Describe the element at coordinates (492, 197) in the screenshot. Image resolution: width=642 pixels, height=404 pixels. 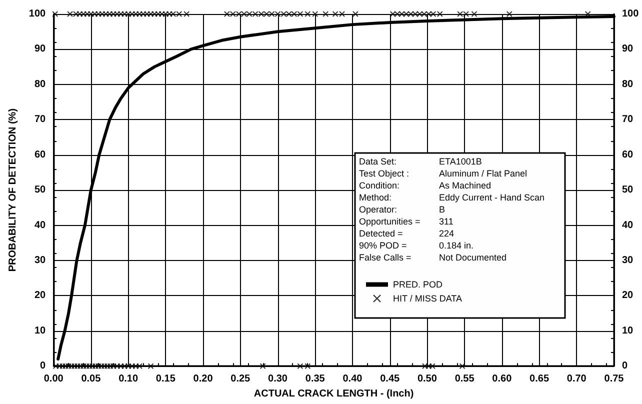
I see `annotation: Eddy Current - Hand Scan` at that location.